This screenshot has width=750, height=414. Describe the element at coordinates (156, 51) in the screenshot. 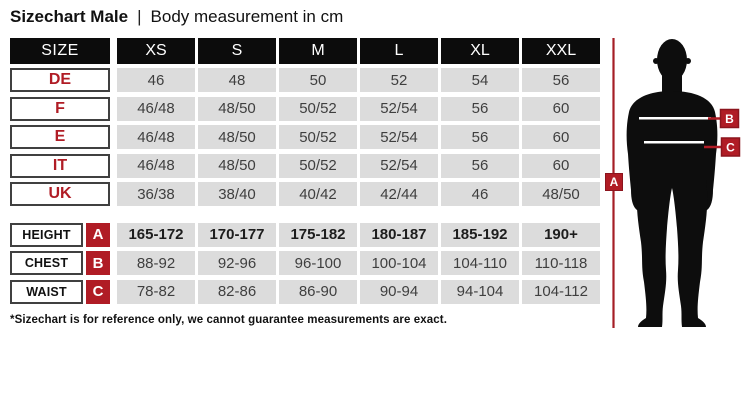

I see `header-col-xs: XS` at that location.